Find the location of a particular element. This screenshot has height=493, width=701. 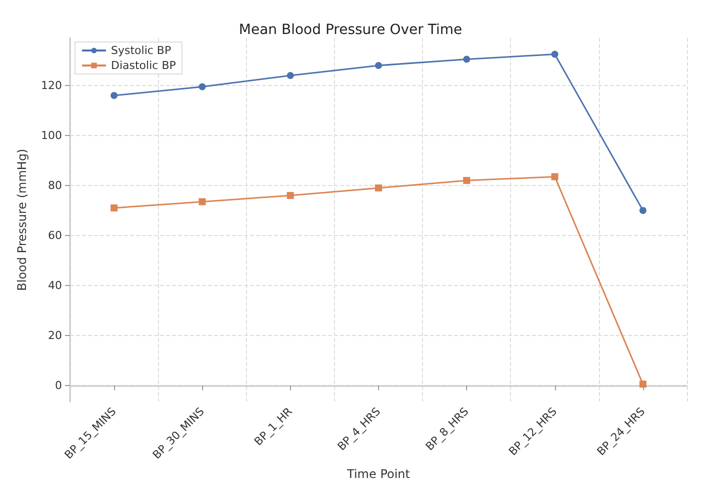

y-axis-title: Blood Pressure (mmHg) is located at coordinates (22, 219).